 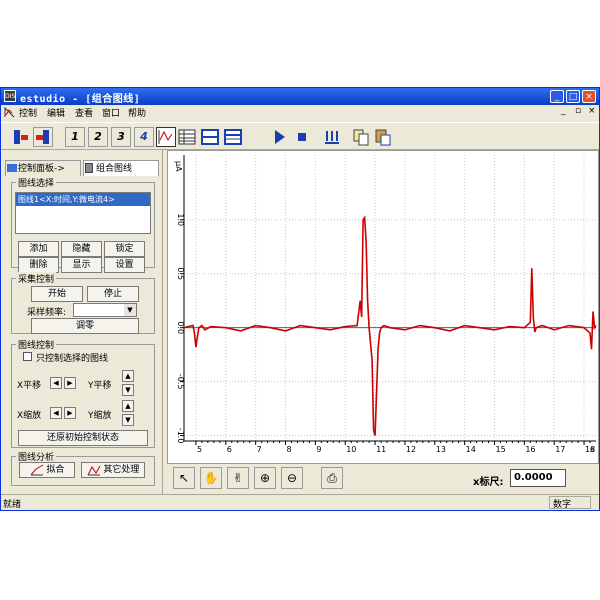 I want to click on only-selected-label: 只控制选择的图线, so click(x=72, y=359).